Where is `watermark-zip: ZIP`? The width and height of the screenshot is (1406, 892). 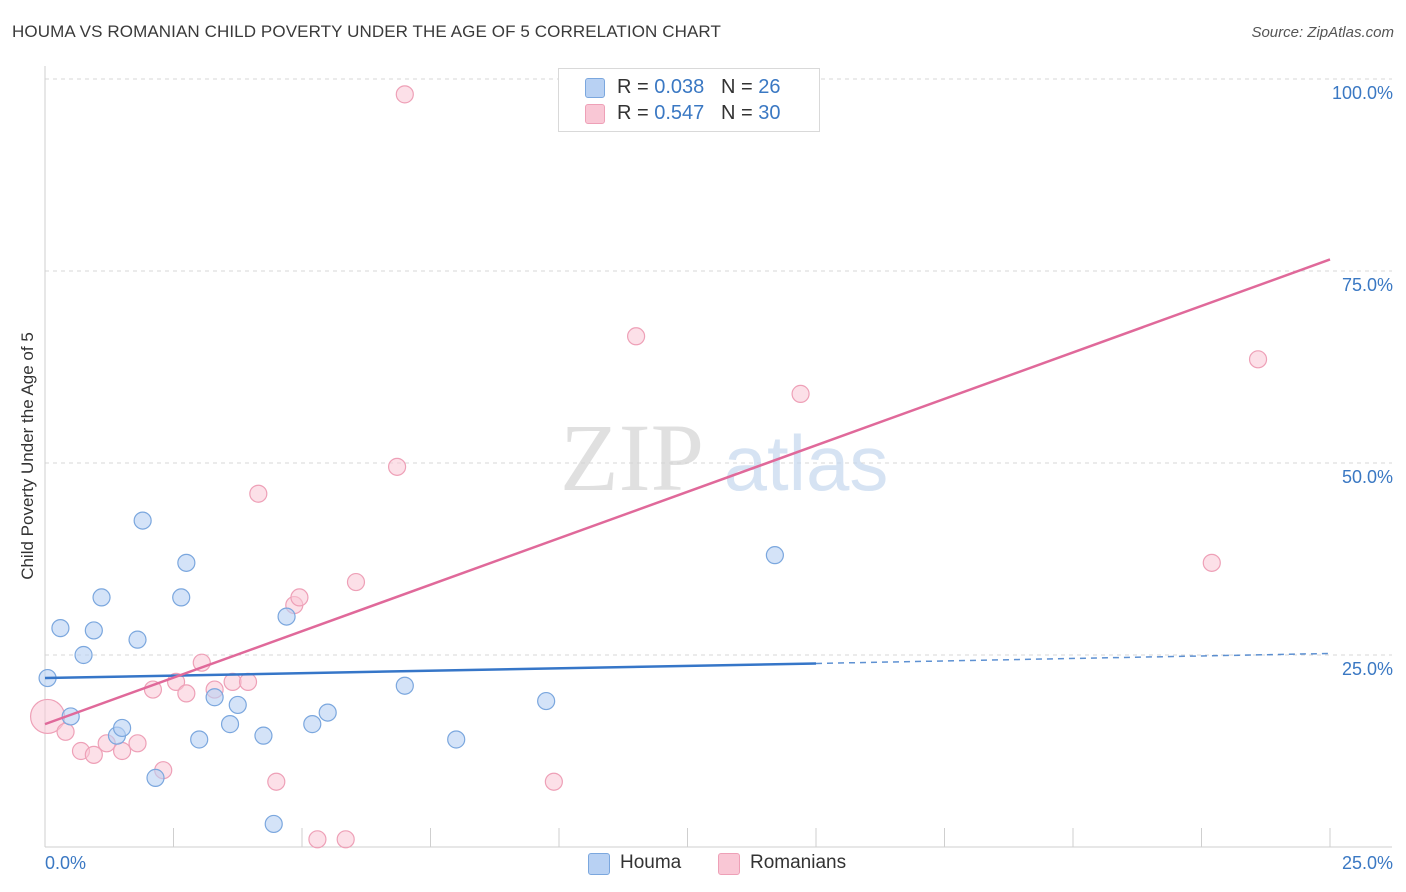
watermark-zip: ZIP is located at coordinates (632, 457).